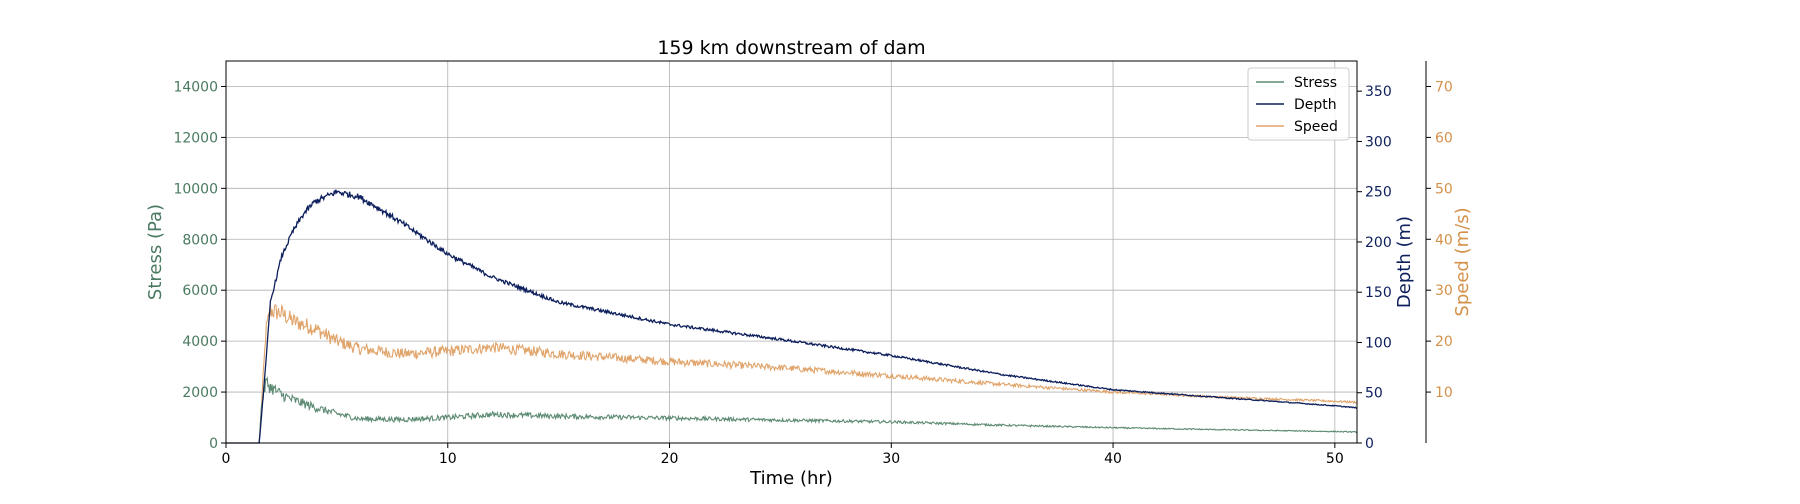 This screenshot has width=1800, height=504. What do you see at coordinates (200, 240) in the screenshot?
I see `stress-tick-label: 8000` at bounding box center [200, 240].